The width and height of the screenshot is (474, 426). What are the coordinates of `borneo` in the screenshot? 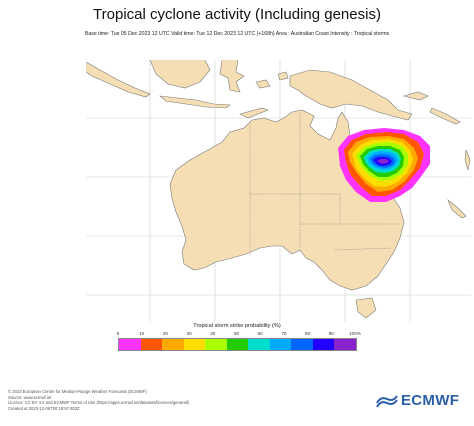 It's located at (180, 74).